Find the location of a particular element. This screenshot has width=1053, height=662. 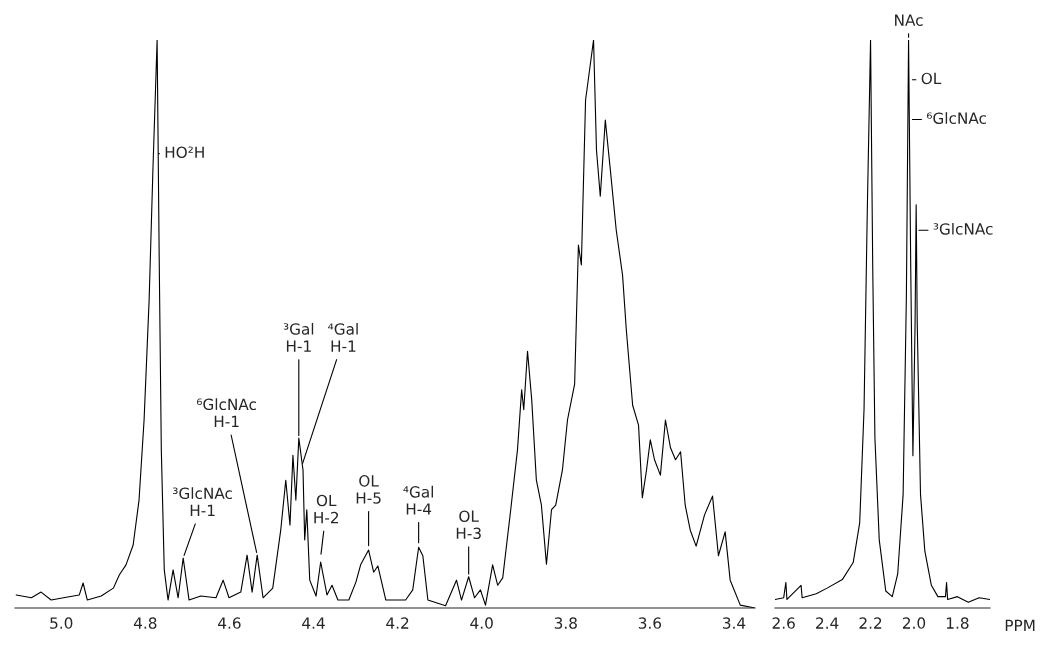

annotation: OL is located at coordinates (931, 78).